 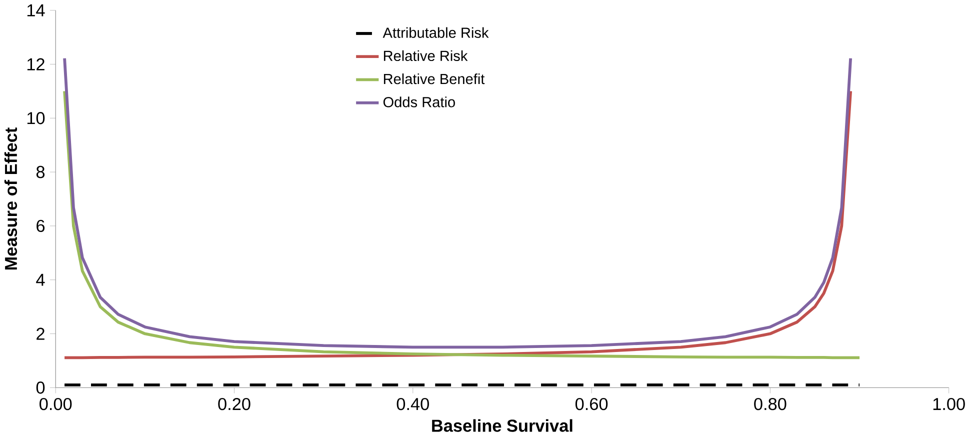 I want to click on x-tick-label: 0.40, so click(x=412, y=404).